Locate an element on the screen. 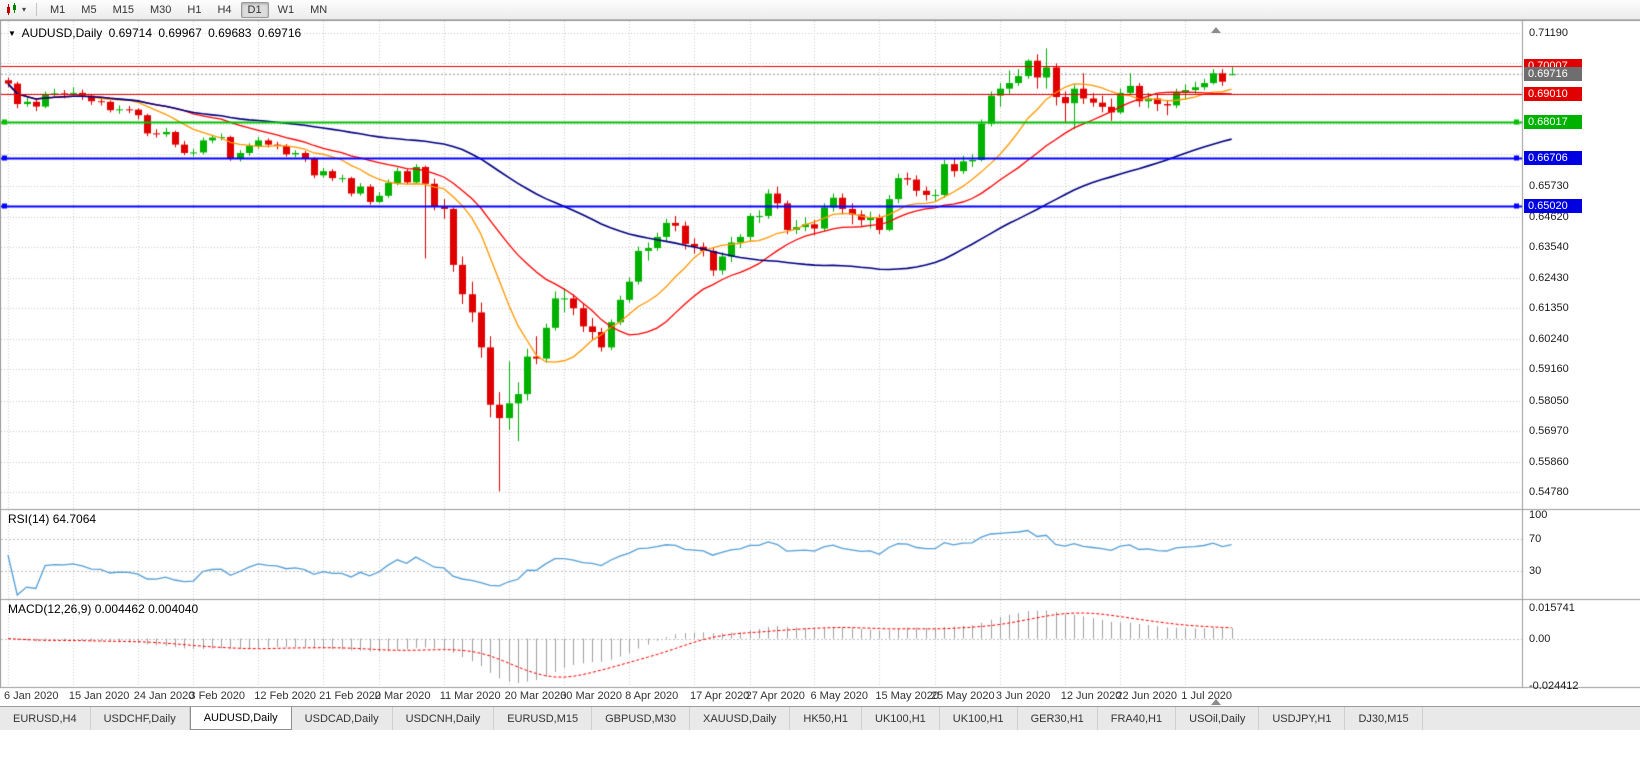 This screenshot has width=1640, height=766. chart-tab-eurusd-h4: EURUSD,H4 is located at coordinates (45, 718).